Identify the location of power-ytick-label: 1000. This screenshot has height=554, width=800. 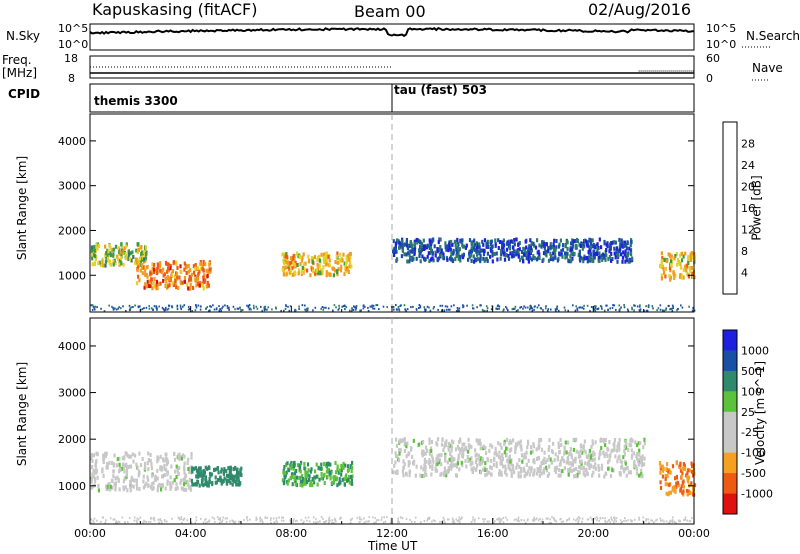
(72, 275).